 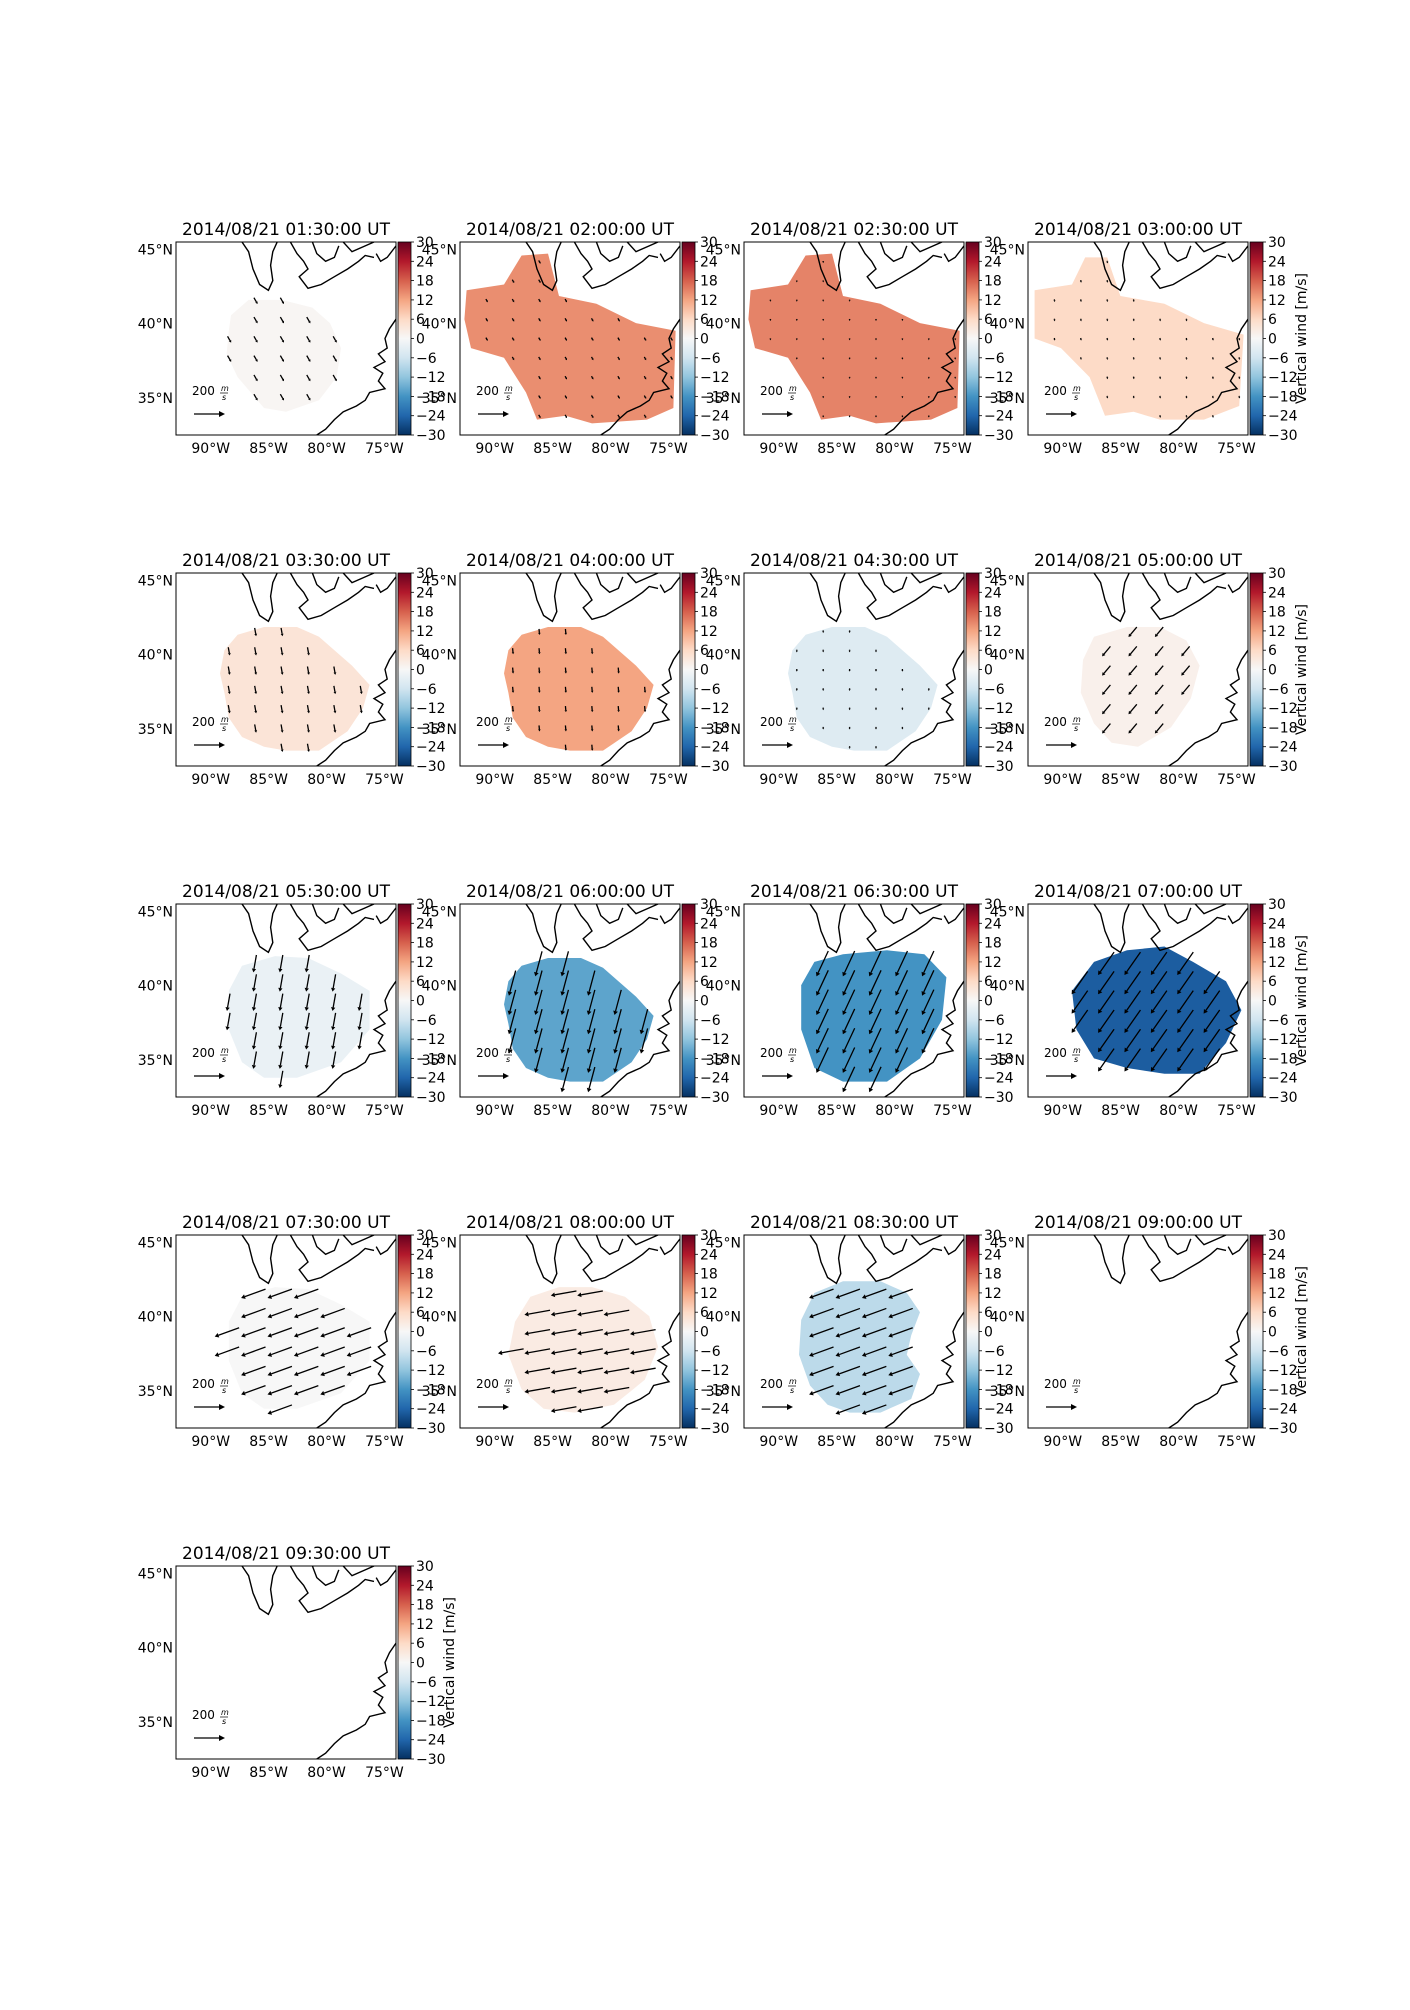 I want to click on reference-arrow: 200 ms, so click(x=210, y=1393).